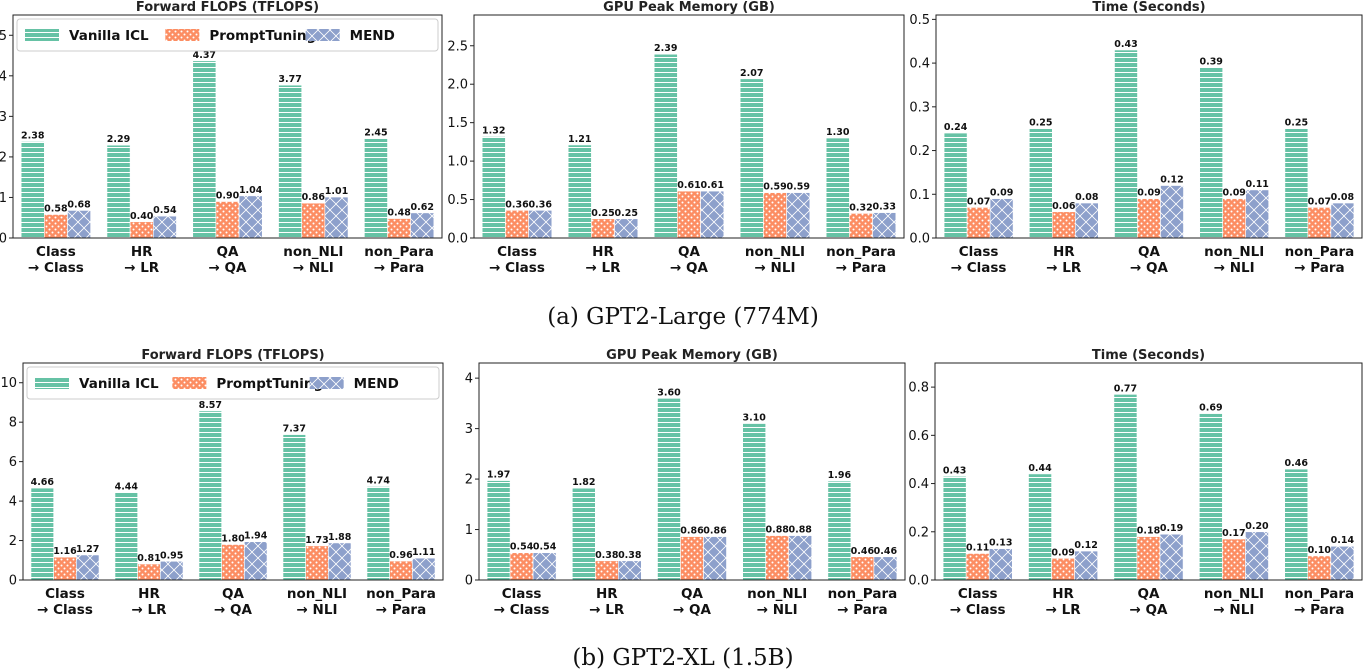 Image resolution: width=1367 pixels, height=671 pixels. I want to click on value-label: 0.96, so click(401, 555).